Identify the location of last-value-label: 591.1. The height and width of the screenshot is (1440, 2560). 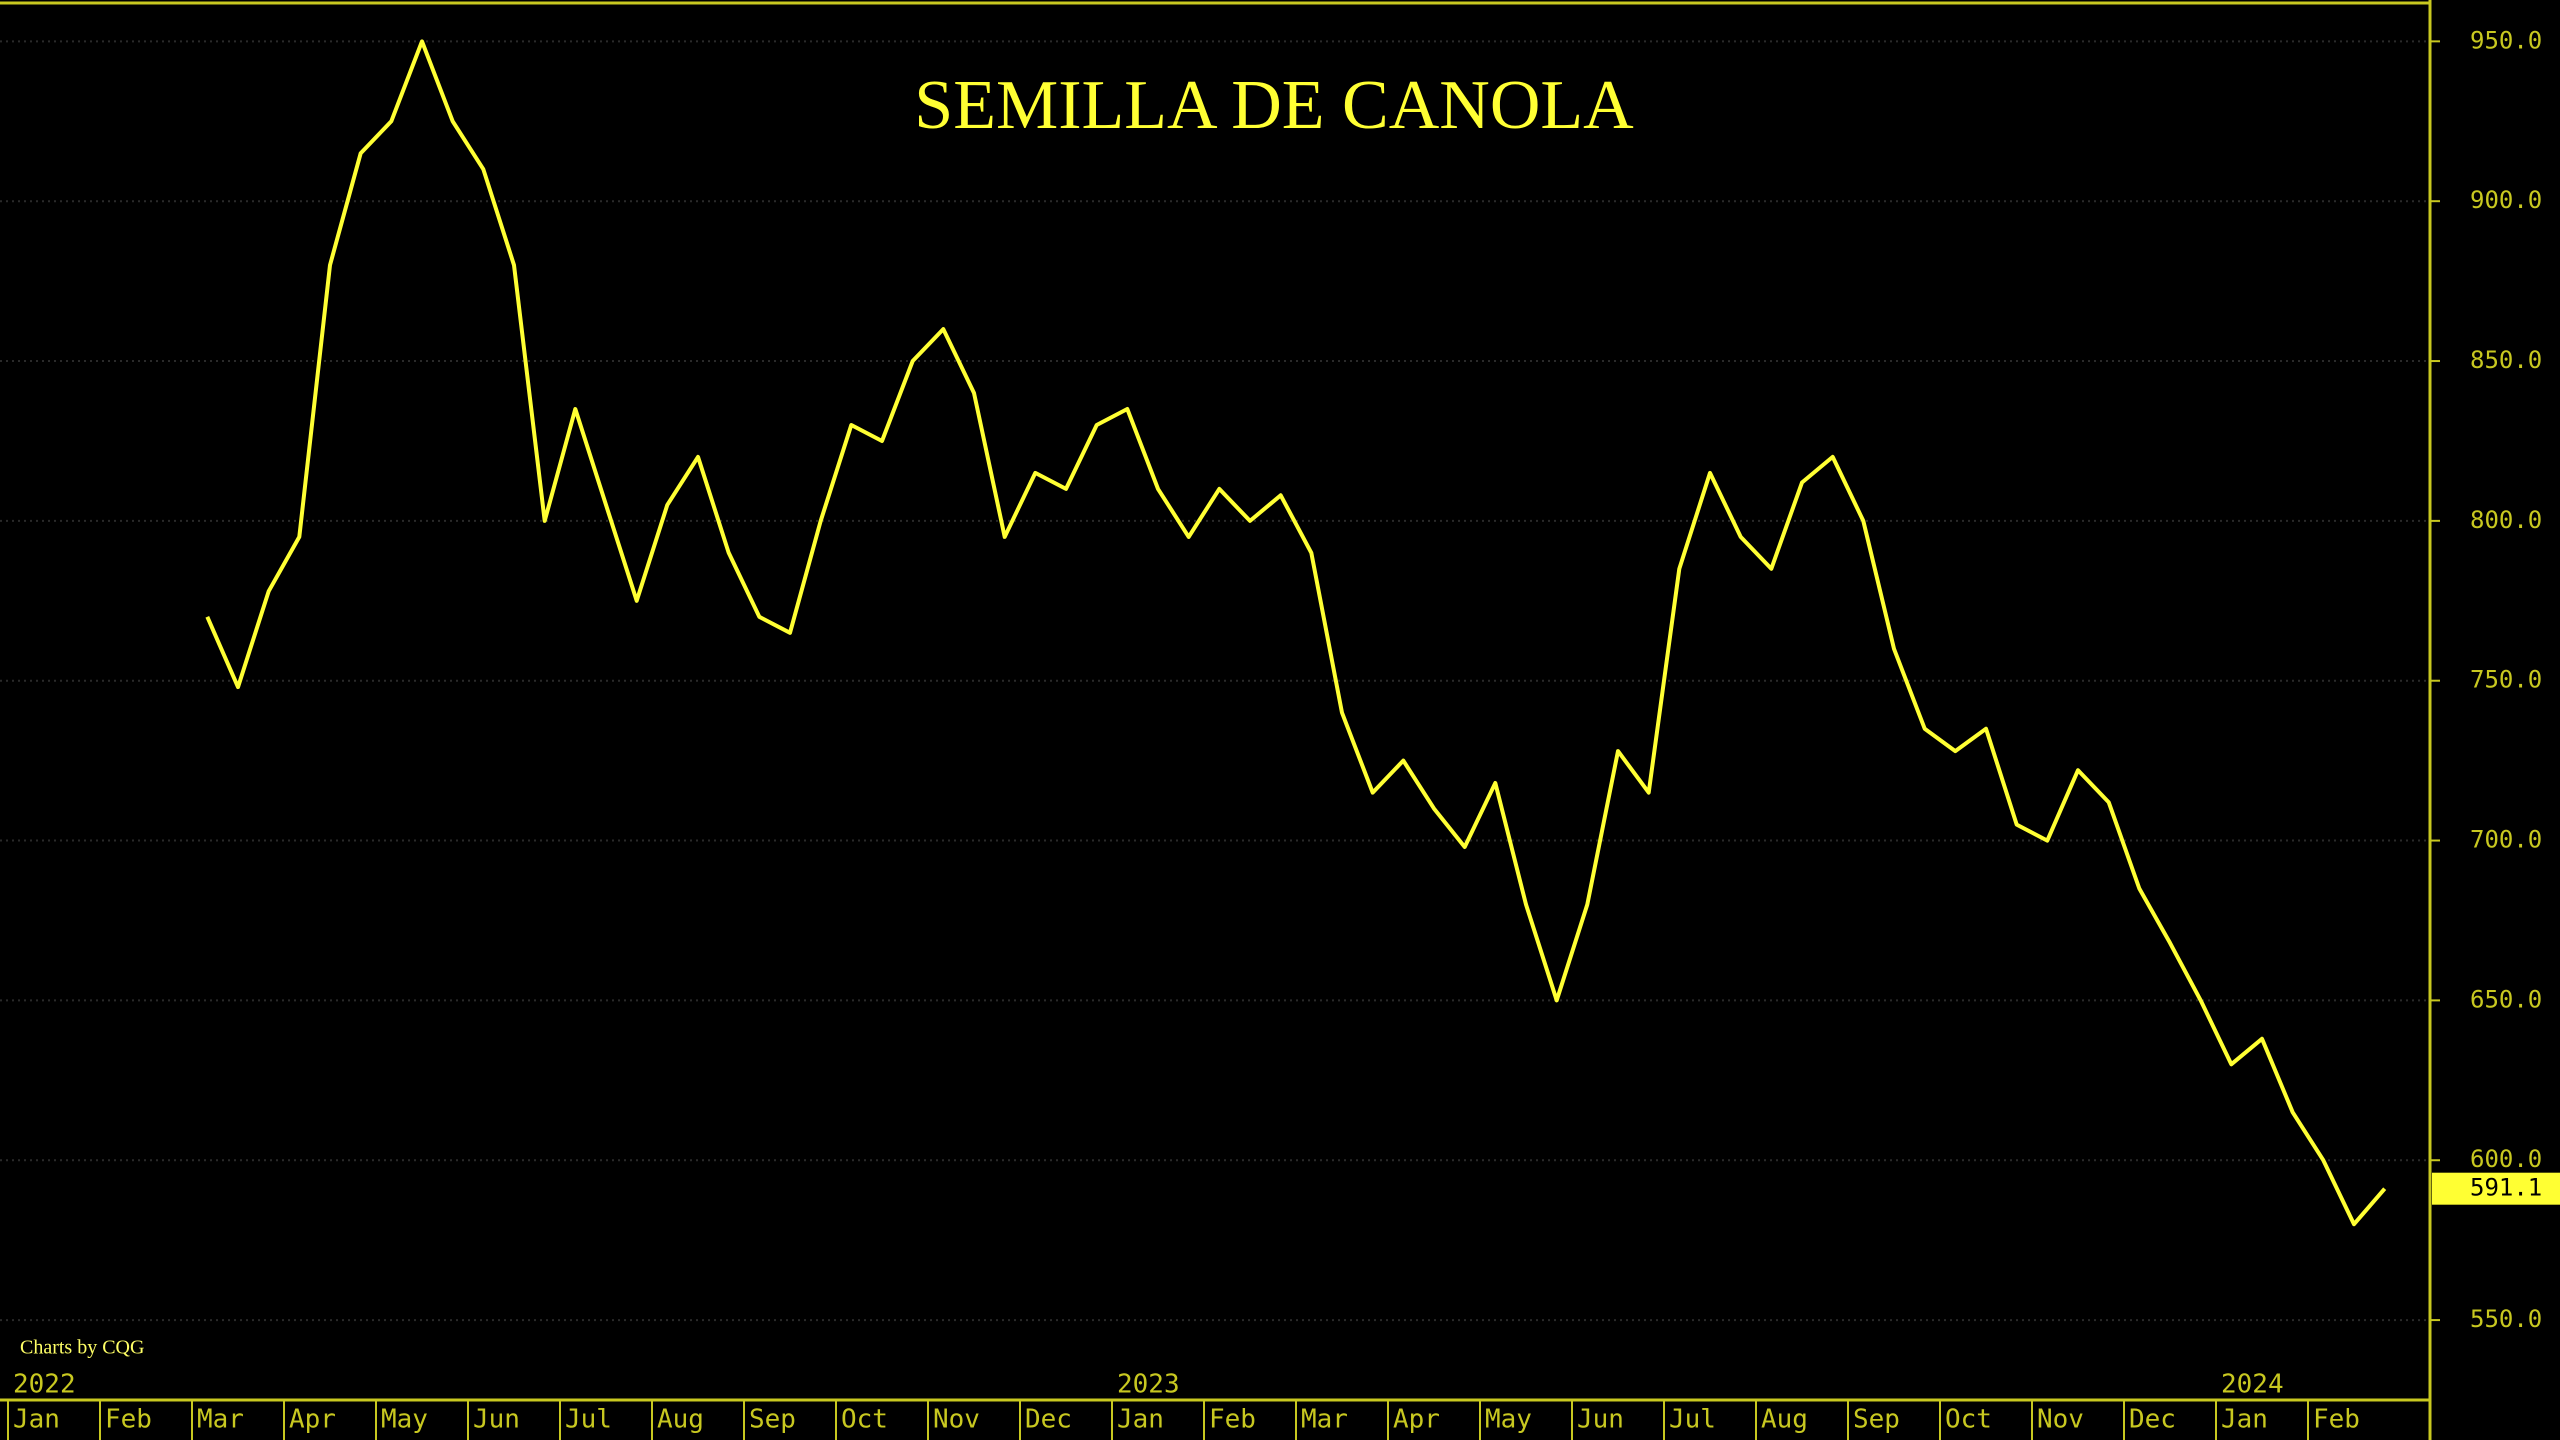
(2506, 1188).